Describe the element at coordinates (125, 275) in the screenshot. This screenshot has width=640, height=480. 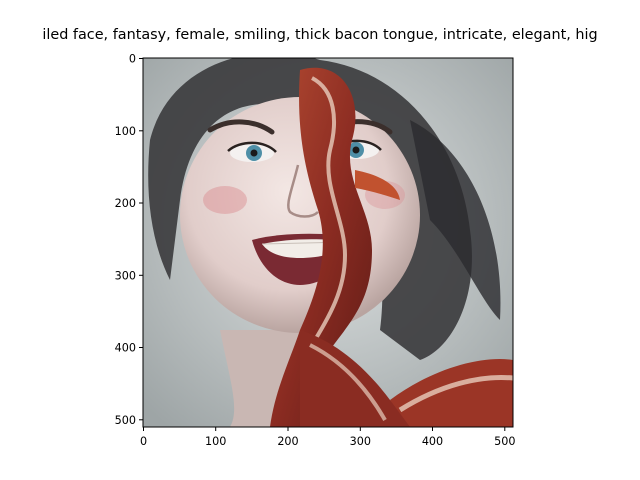
I see `y-tick-label: 300` at that location.